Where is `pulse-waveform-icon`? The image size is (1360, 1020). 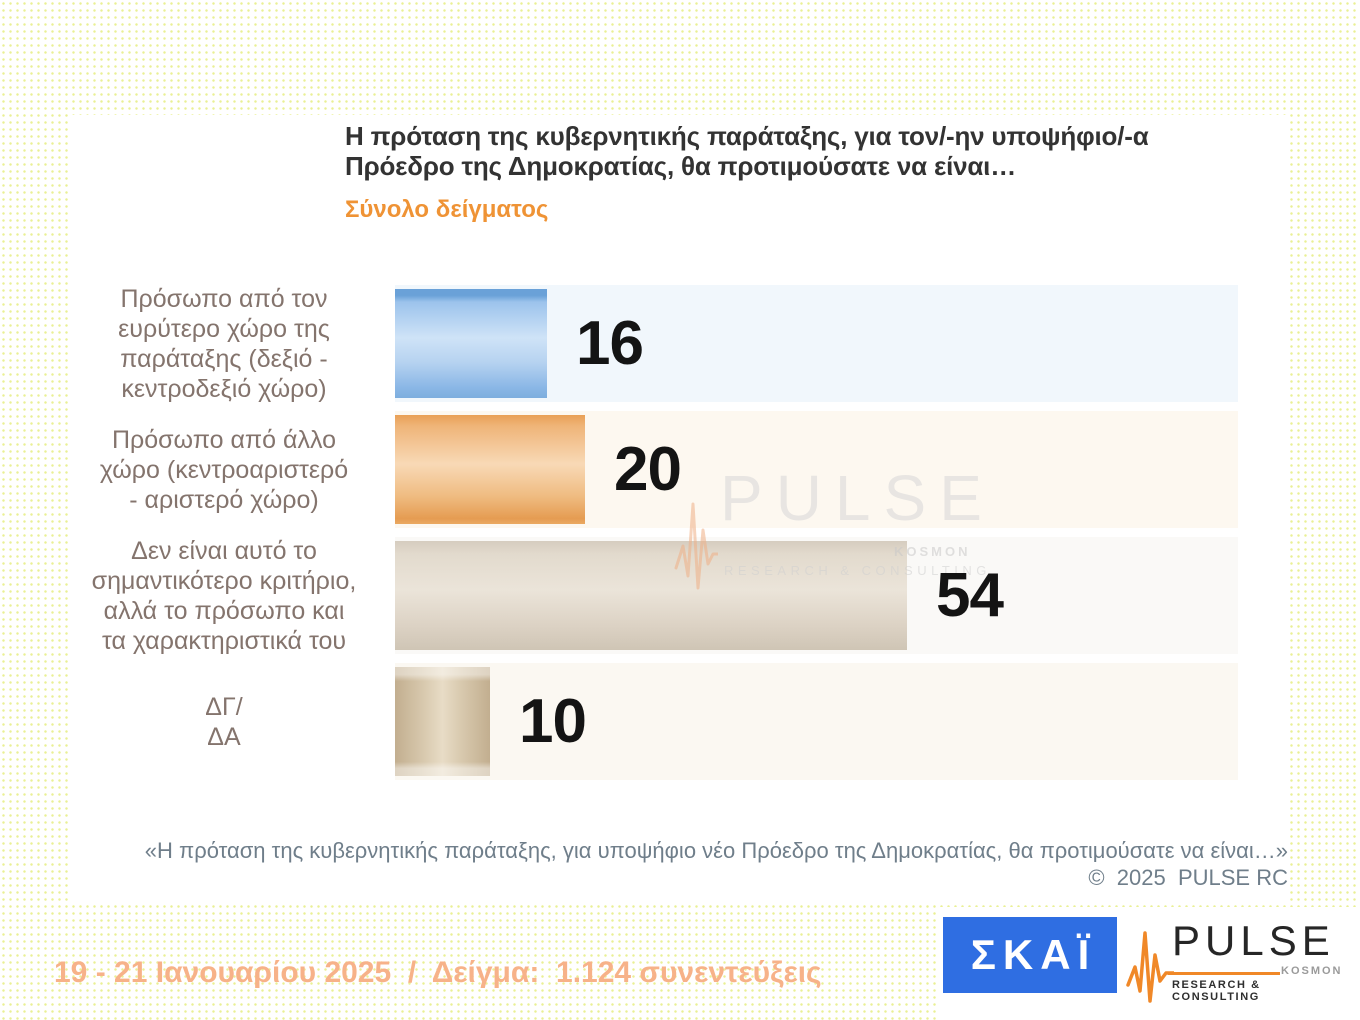 pulse-waveform-icon is located at coordinates (1151, 967).